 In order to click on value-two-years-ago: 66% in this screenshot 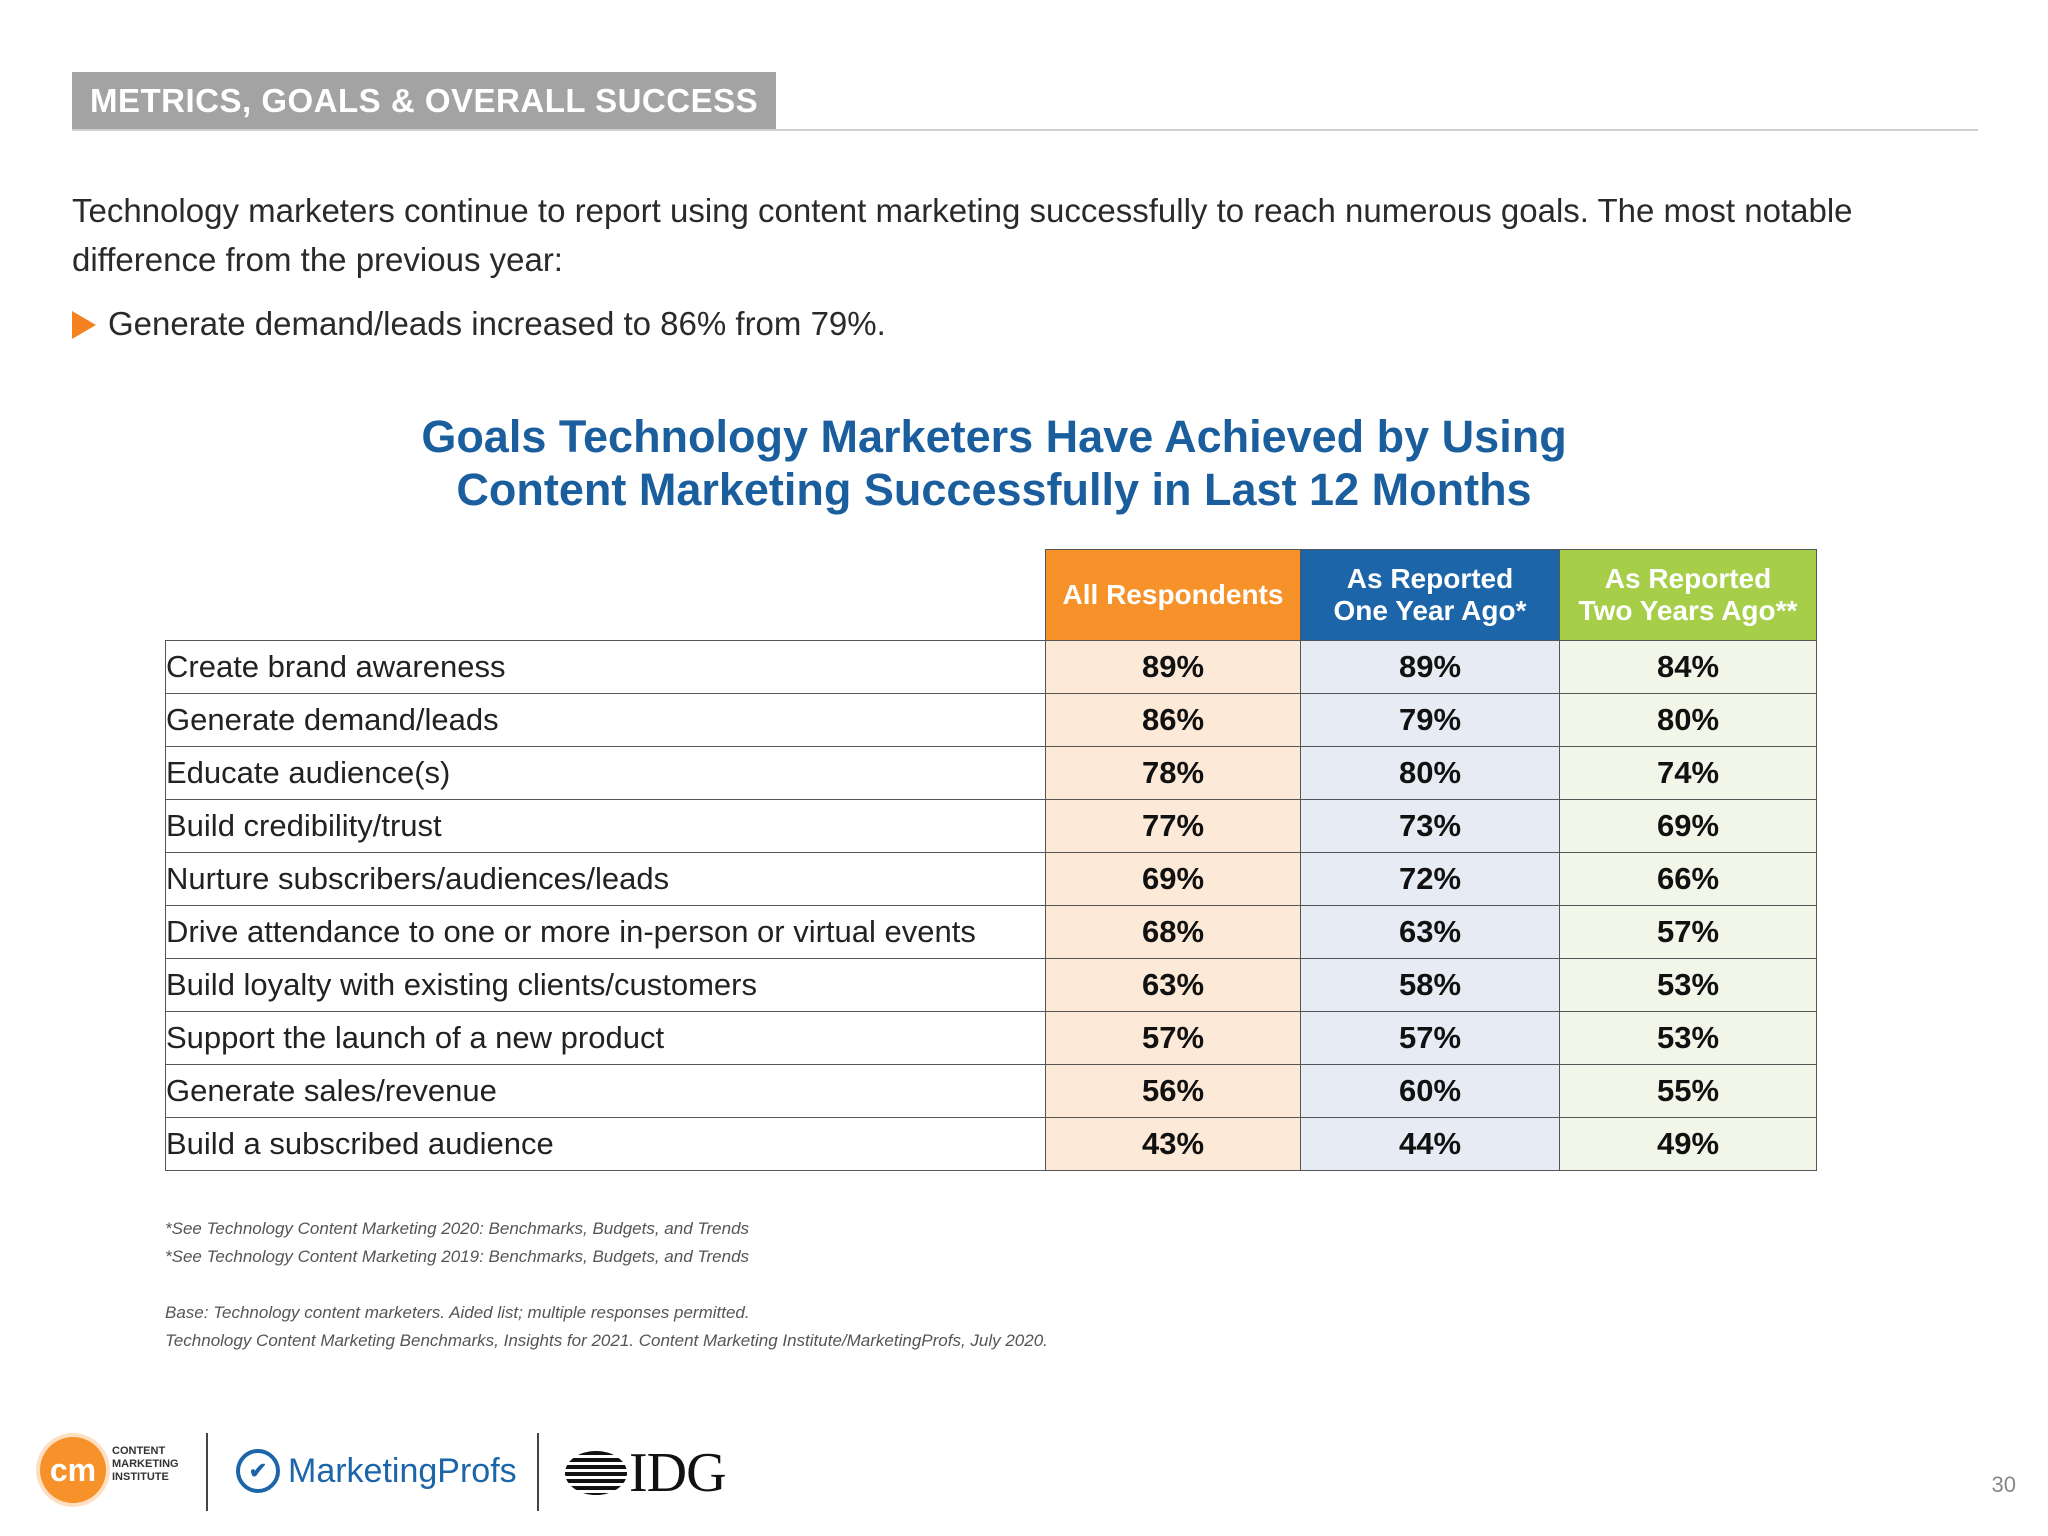, I will do `click(1688, 879)`.